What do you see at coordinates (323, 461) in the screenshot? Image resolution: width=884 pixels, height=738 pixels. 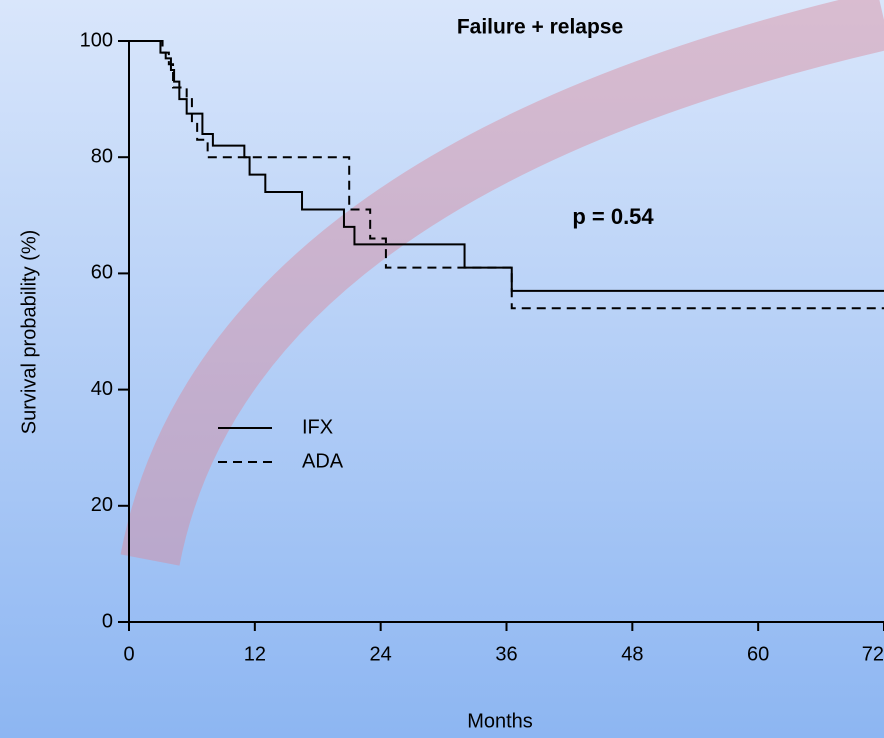 I see `legend-label: ADA` at bounding box center [323, 461].